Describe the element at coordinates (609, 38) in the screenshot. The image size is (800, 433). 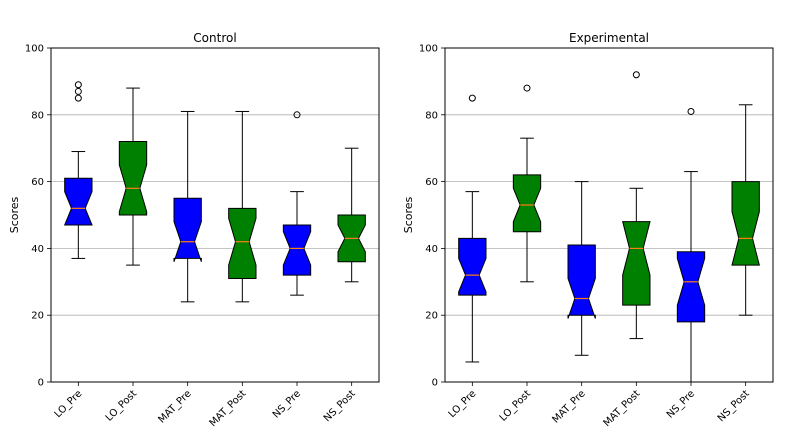
I see `chart-title: Experimental` at that location.